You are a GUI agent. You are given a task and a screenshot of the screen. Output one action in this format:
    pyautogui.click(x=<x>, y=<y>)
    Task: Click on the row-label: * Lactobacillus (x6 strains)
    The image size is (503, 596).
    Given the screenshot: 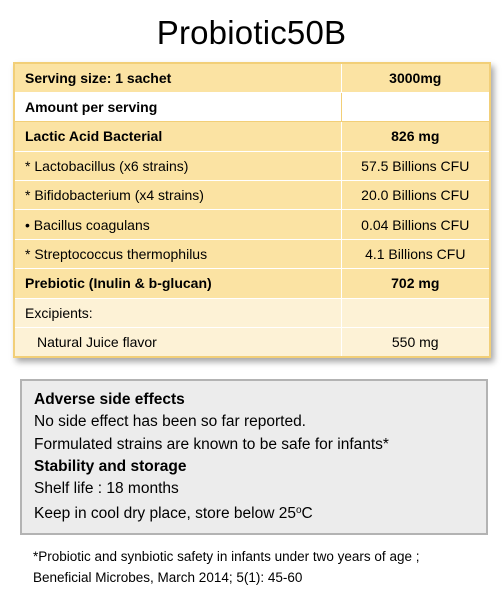 What is the action you would take?
    pyautogui.click(x=178, y=166)
    